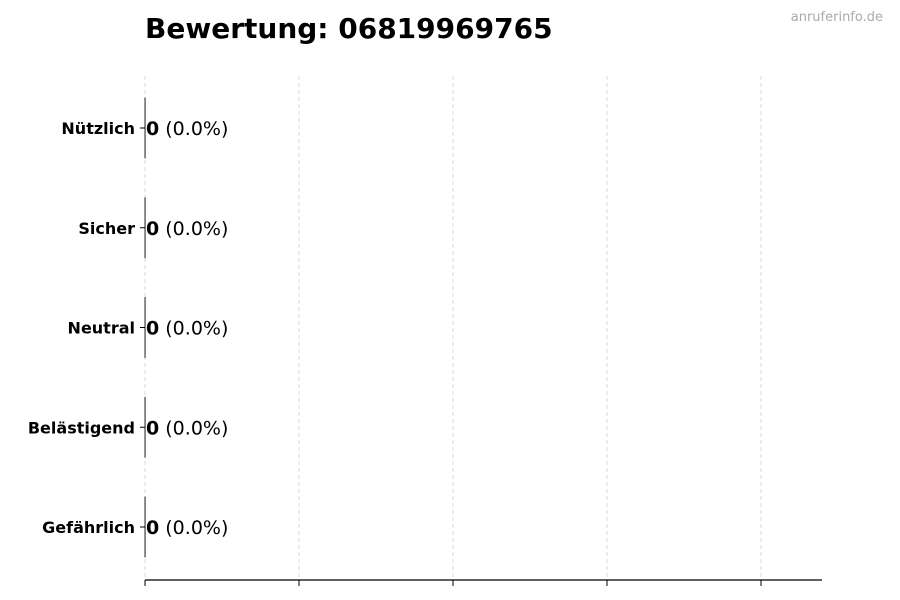 The image size is (900, 600). What do you see at coordinates (836, 17) in the screenshot?
I see `watermark: anruferinfo.de` at bounding box center [836, 17].